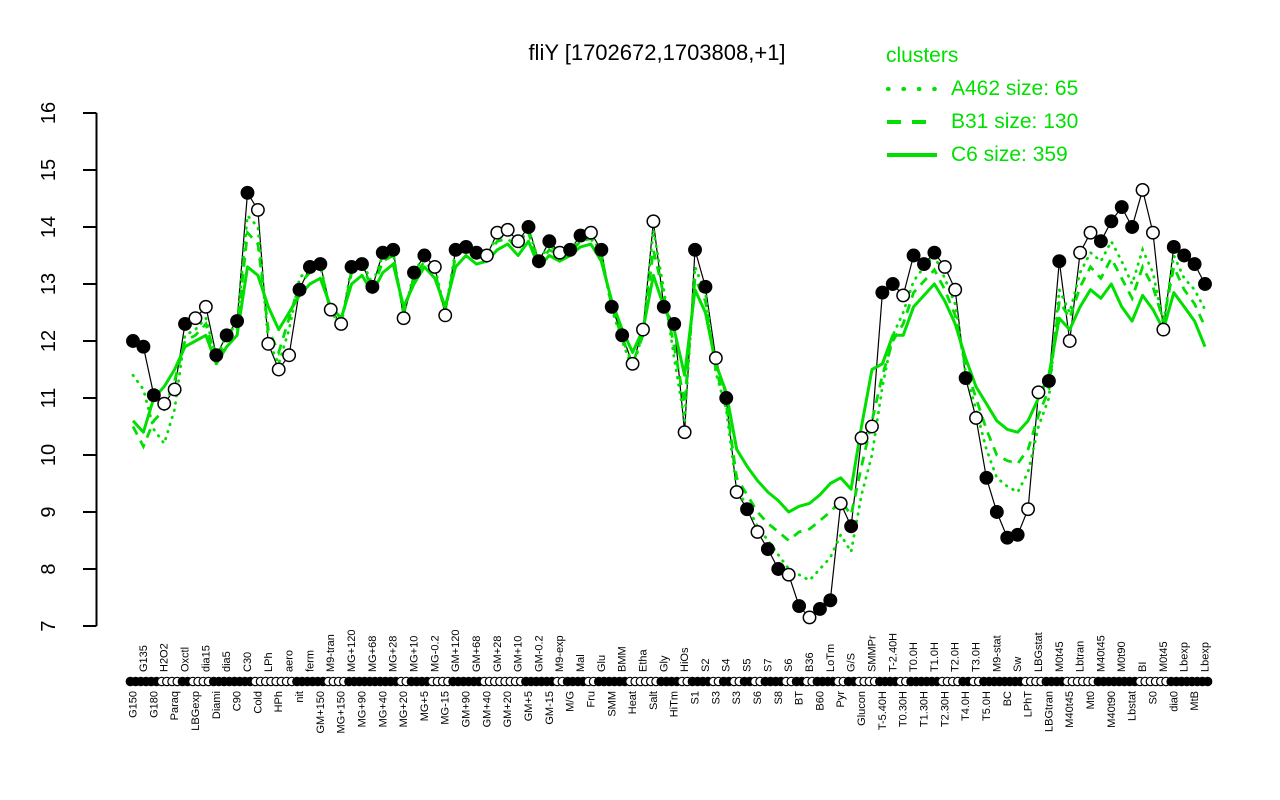  I want to click on y-tick-label: 15, so click(49, 170).